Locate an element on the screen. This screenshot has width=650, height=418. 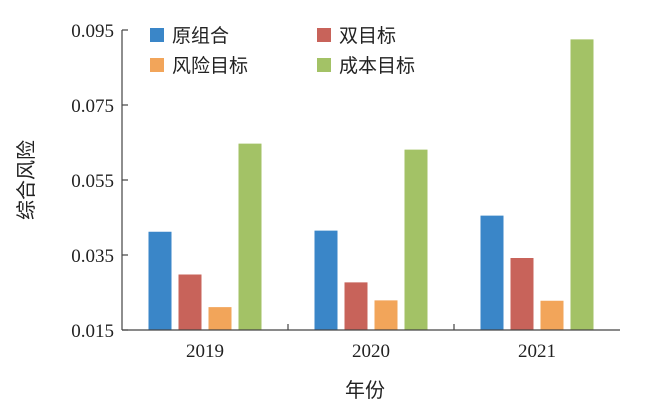
legend-item: 成本目标 is located at coordinates (366, 66).